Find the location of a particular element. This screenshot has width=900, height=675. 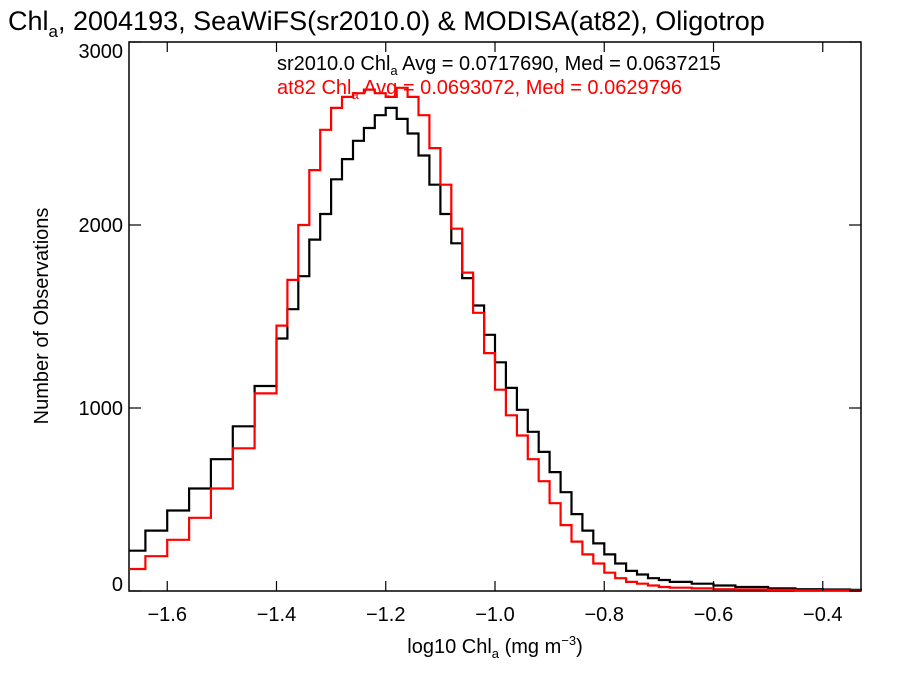

y-tick-label: 2000 is located at coordinates (101, 226).